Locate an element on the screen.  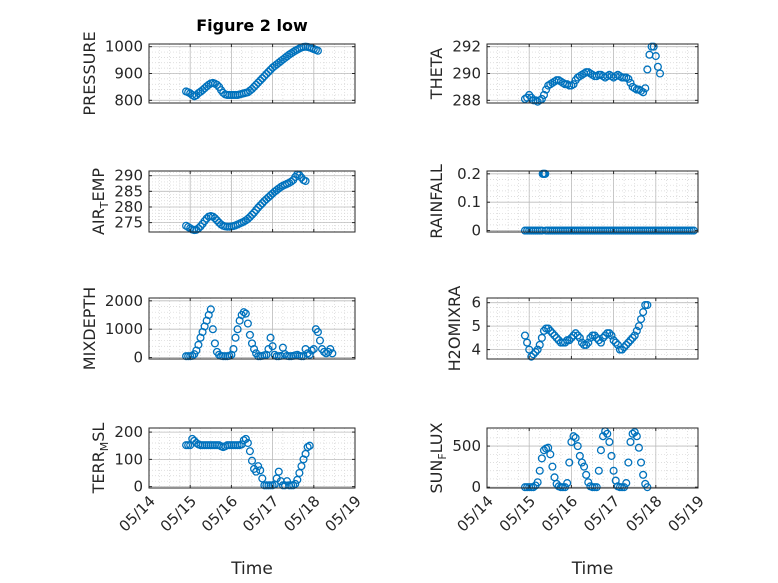
subplot-mixdepth: 0 1000 2000 MIXDEPTH is located at coordinates (218, 328).